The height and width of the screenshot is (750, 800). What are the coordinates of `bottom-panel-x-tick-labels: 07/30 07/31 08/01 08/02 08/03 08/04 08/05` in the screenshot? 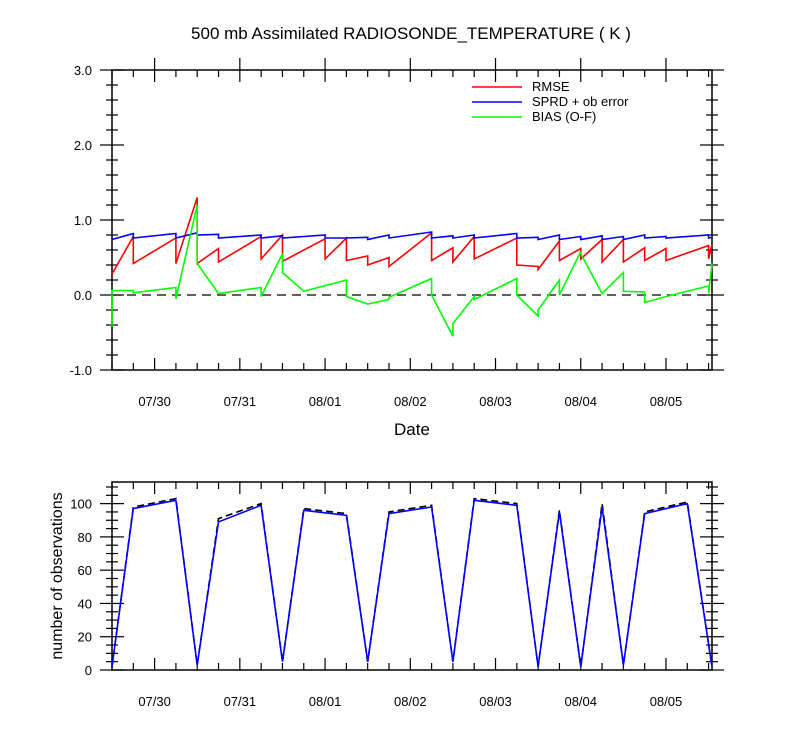 It's located at (410, 701).